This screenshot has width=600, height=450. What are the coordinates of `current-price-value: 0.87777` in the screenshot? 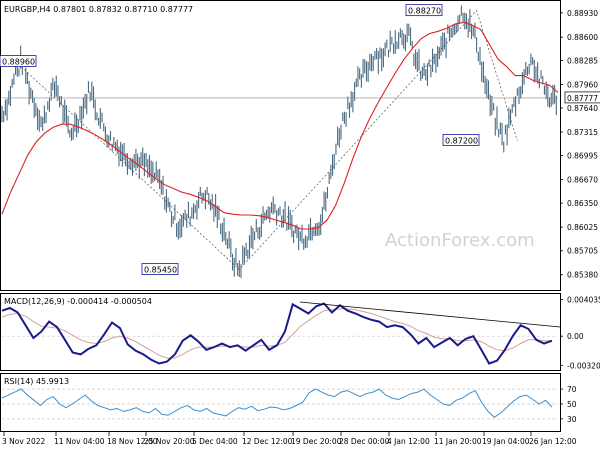 It's located at (582, 98).